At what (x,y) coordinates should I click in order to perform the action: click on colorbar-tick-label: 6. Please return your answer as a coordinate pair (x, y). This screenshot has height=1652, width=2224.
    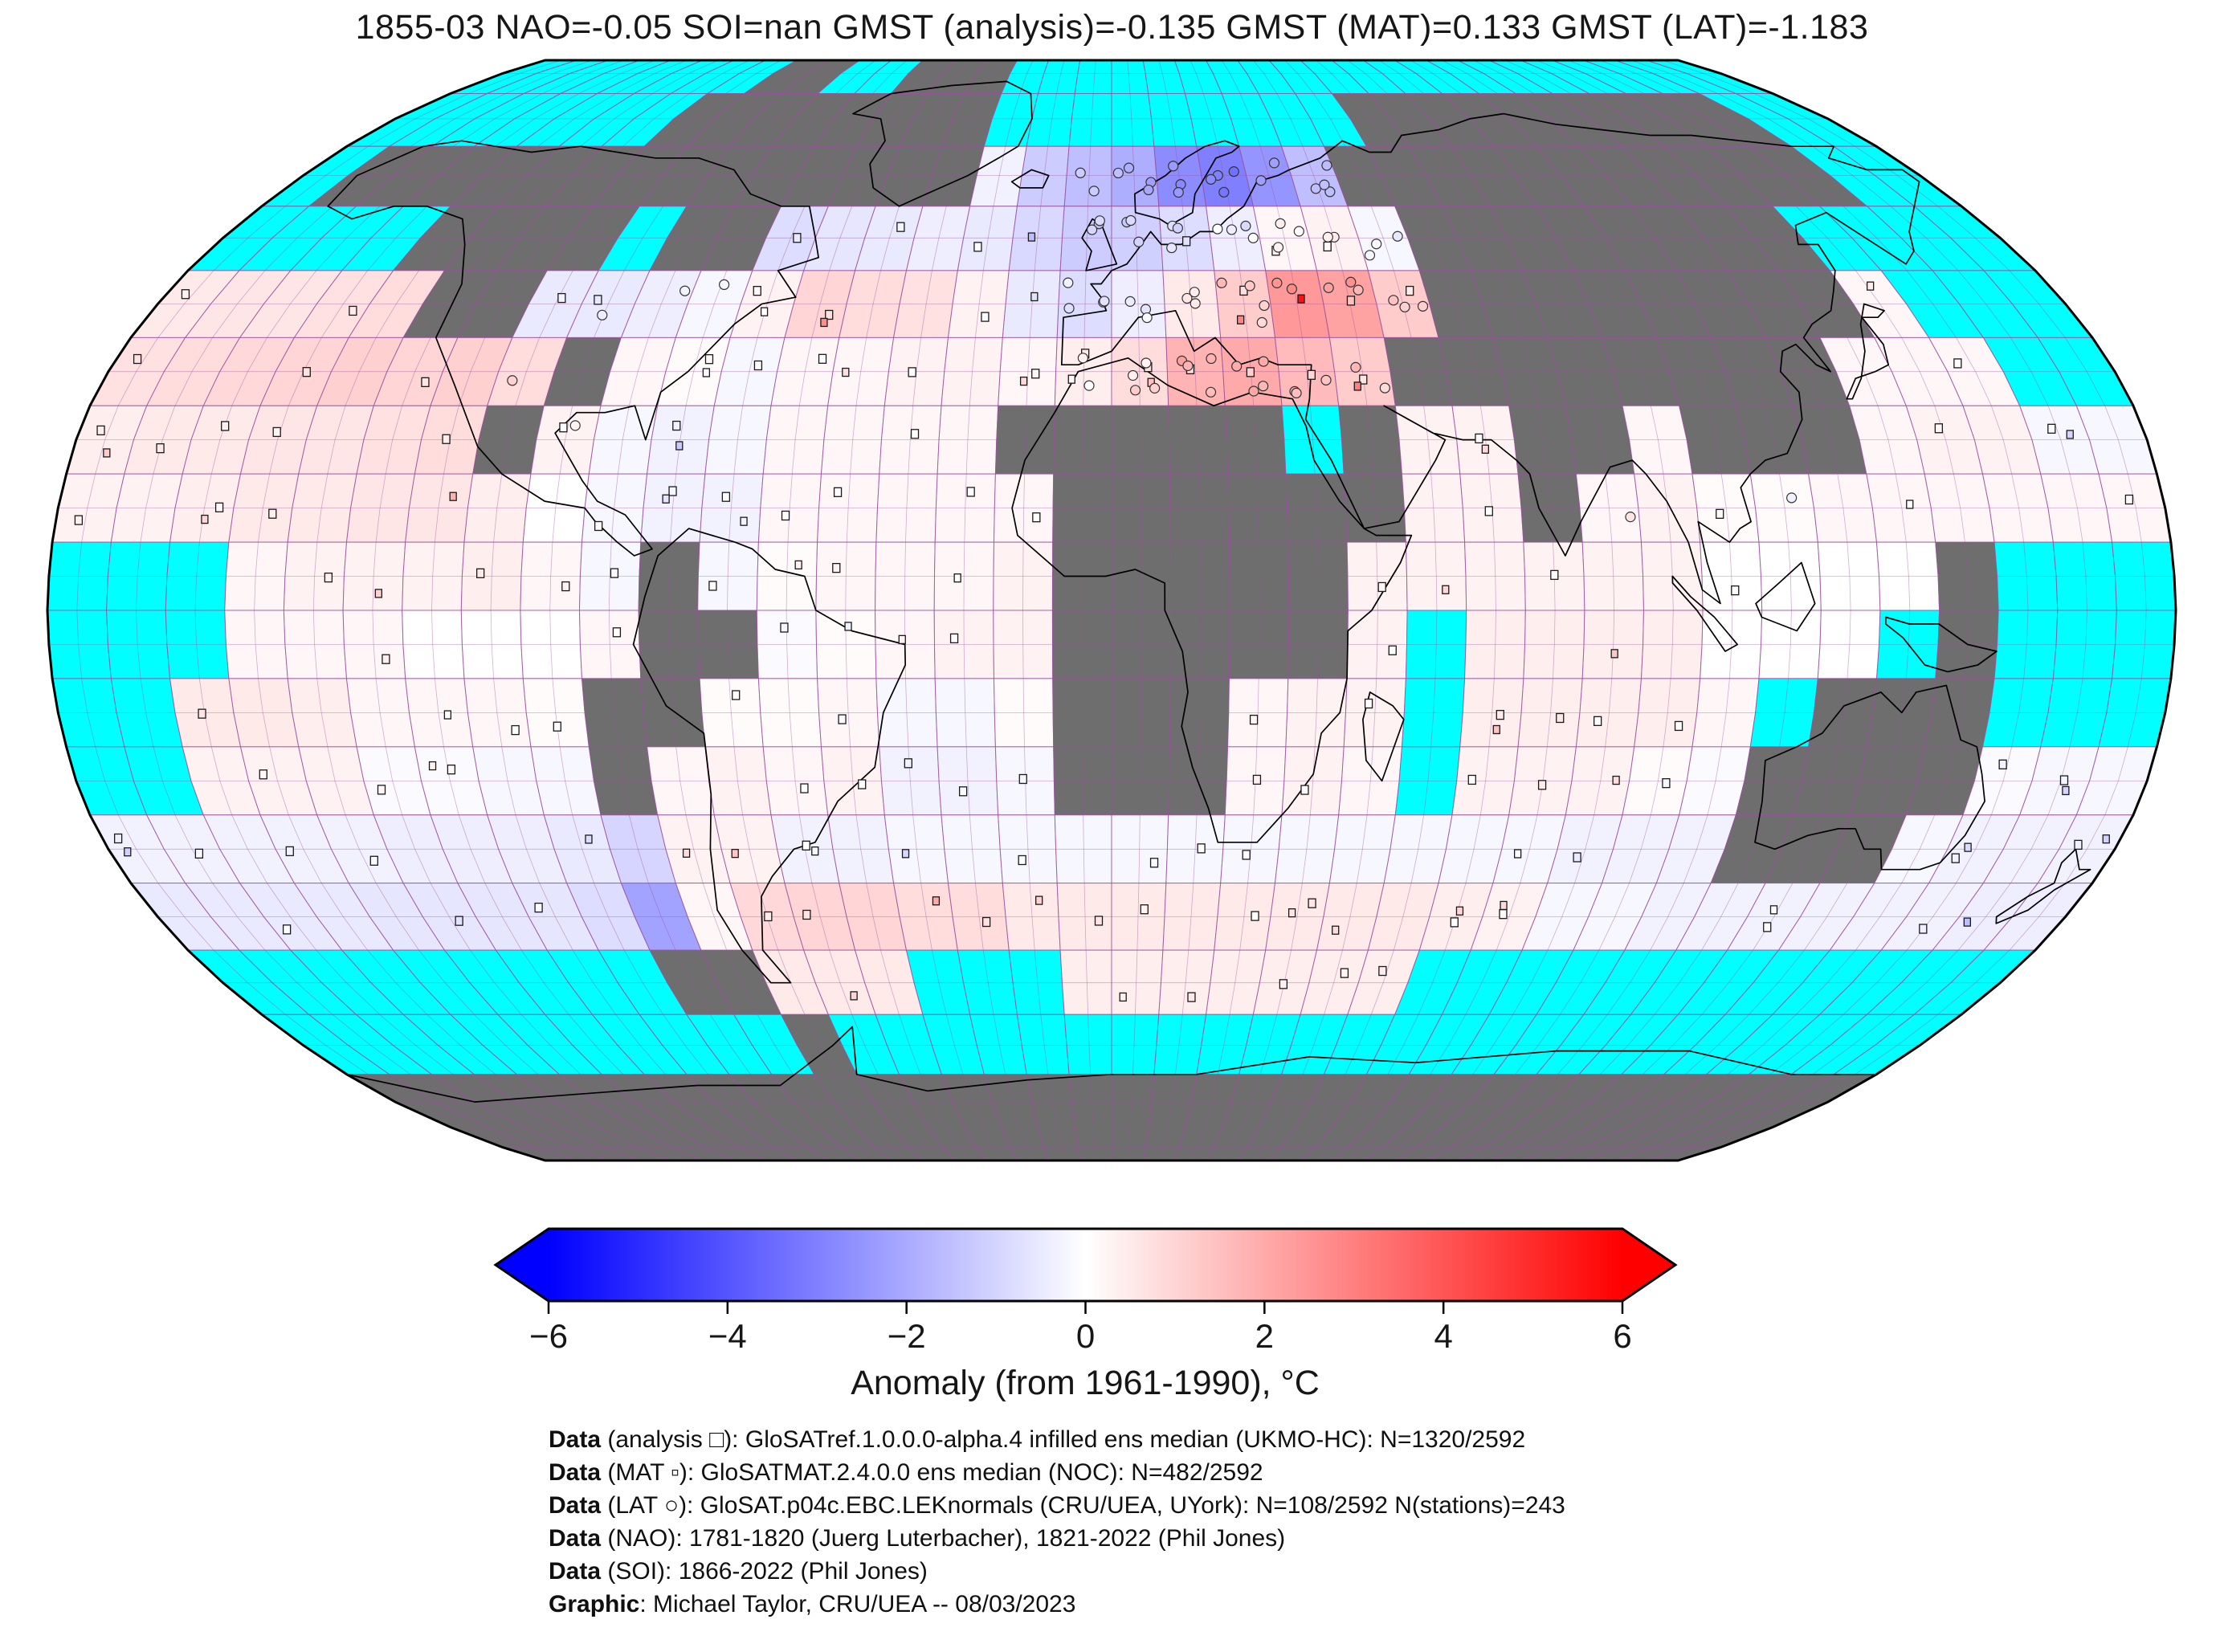
    Looking at the image, I should click on (1622, 1336).